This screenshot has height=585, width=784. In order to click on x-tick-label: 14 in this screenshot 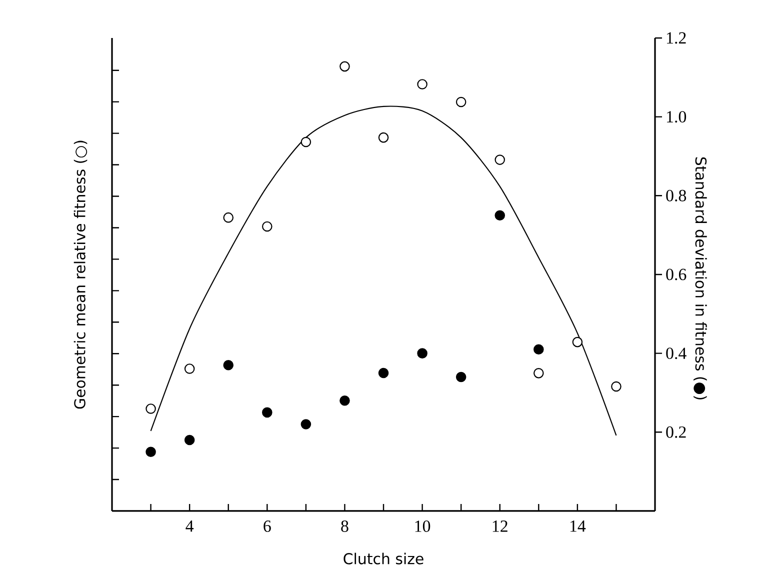, I will do `click(578, 526)`.